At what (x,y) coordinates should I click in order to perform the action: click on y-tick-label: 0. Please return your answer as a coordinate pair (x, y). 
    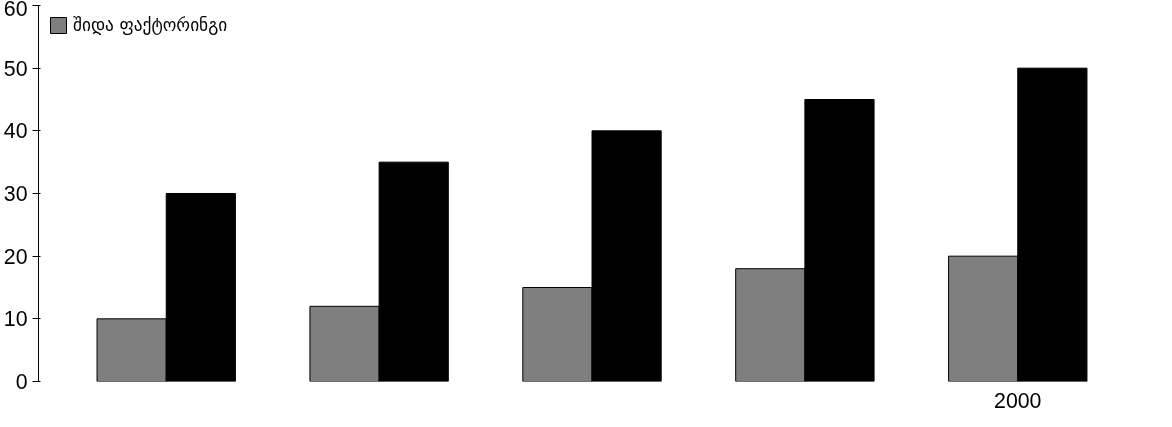
    Looking at the image, I should click on (21, 382).